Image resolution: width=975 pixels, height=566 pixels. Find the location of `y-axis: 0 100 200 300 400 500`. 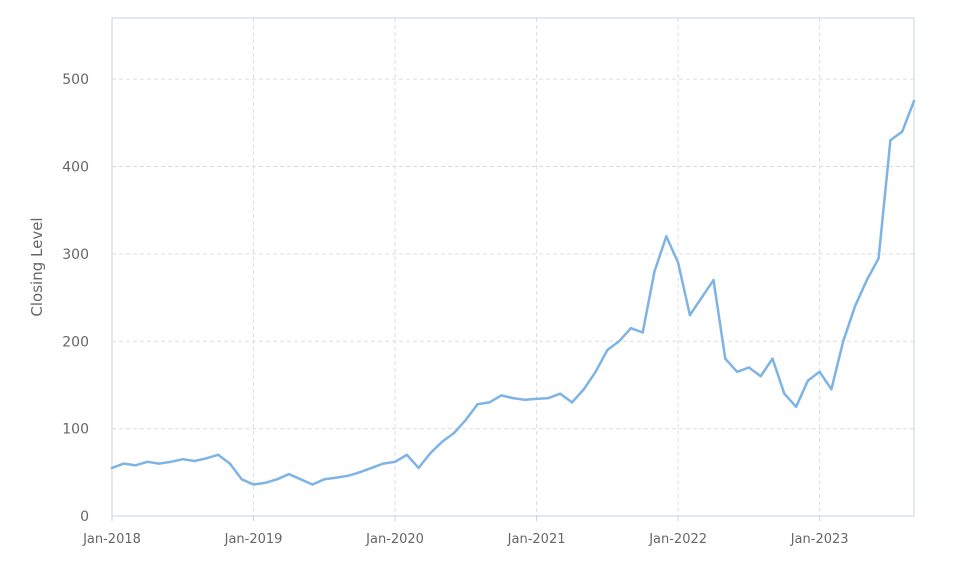

y-axis: 0 100 200 300 400 500 is located at coordinates (75, 298).